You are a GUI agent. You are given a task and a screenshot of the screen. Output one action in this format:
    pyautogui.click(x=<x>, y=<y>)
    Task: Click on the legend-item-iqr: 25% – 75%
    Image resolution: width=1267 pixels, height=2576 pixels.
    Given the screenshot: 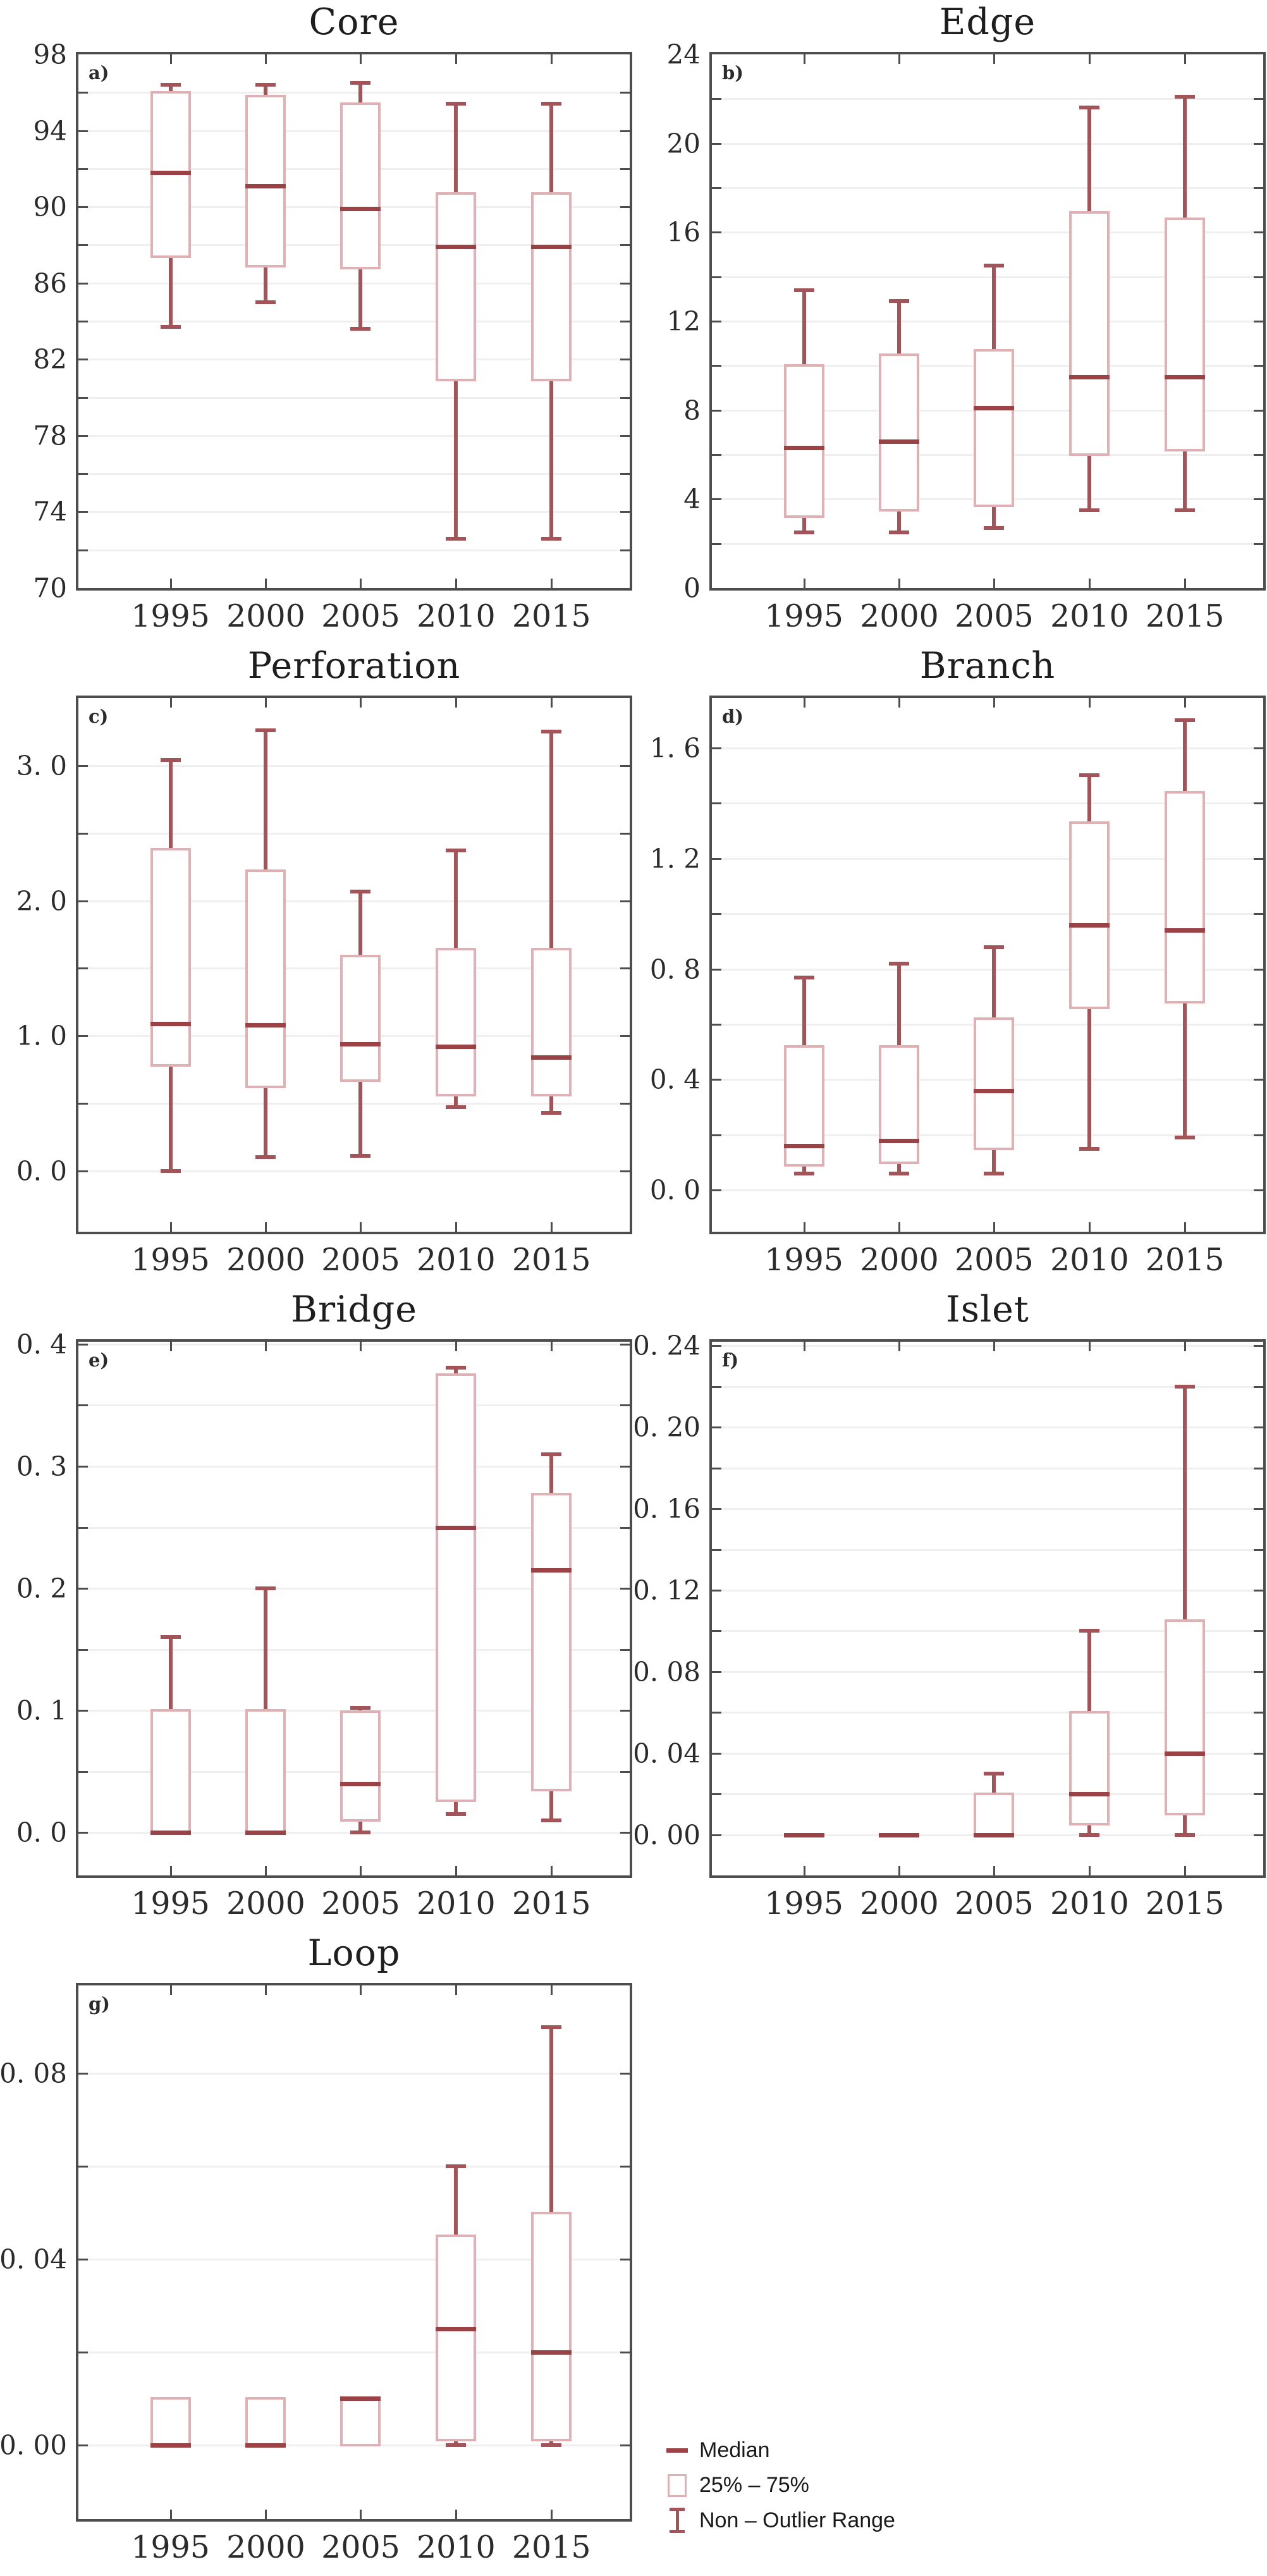 What is the action you would take?
    pyautogui.click(x=779, y=2485)
    